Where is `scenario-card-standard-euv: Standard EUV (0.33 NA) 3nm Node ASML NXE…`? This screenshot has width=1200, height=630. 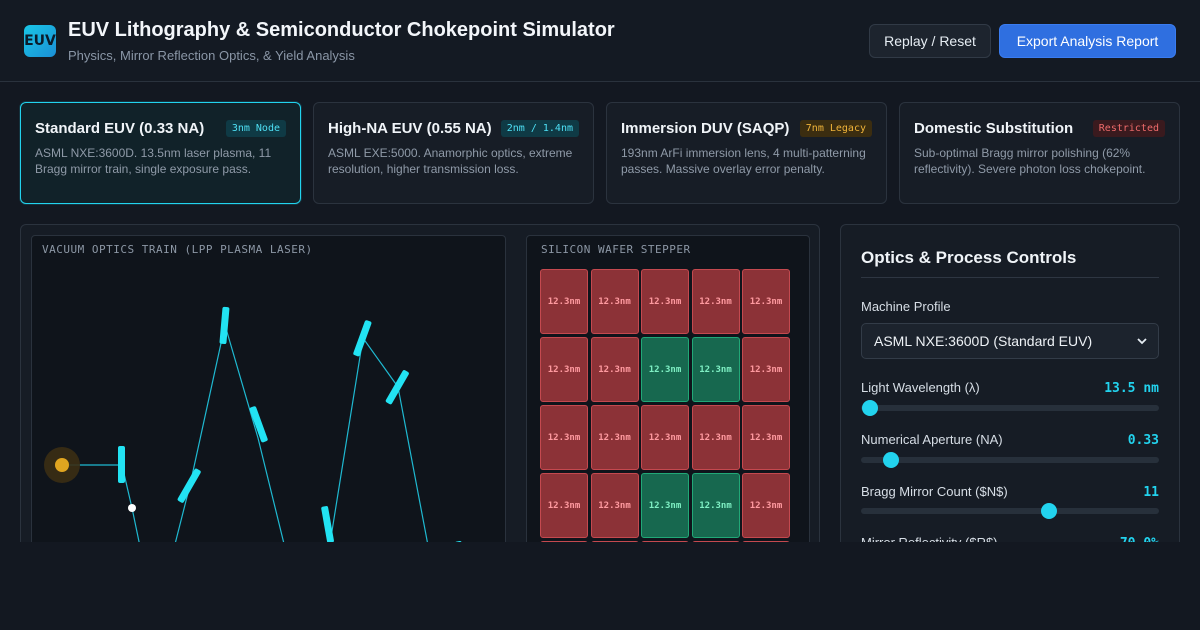
scenario-card-standard-euv: Standard EUV (0.33 NA) 3nm Node ASML NXE… is located at coordinates (160, 153).